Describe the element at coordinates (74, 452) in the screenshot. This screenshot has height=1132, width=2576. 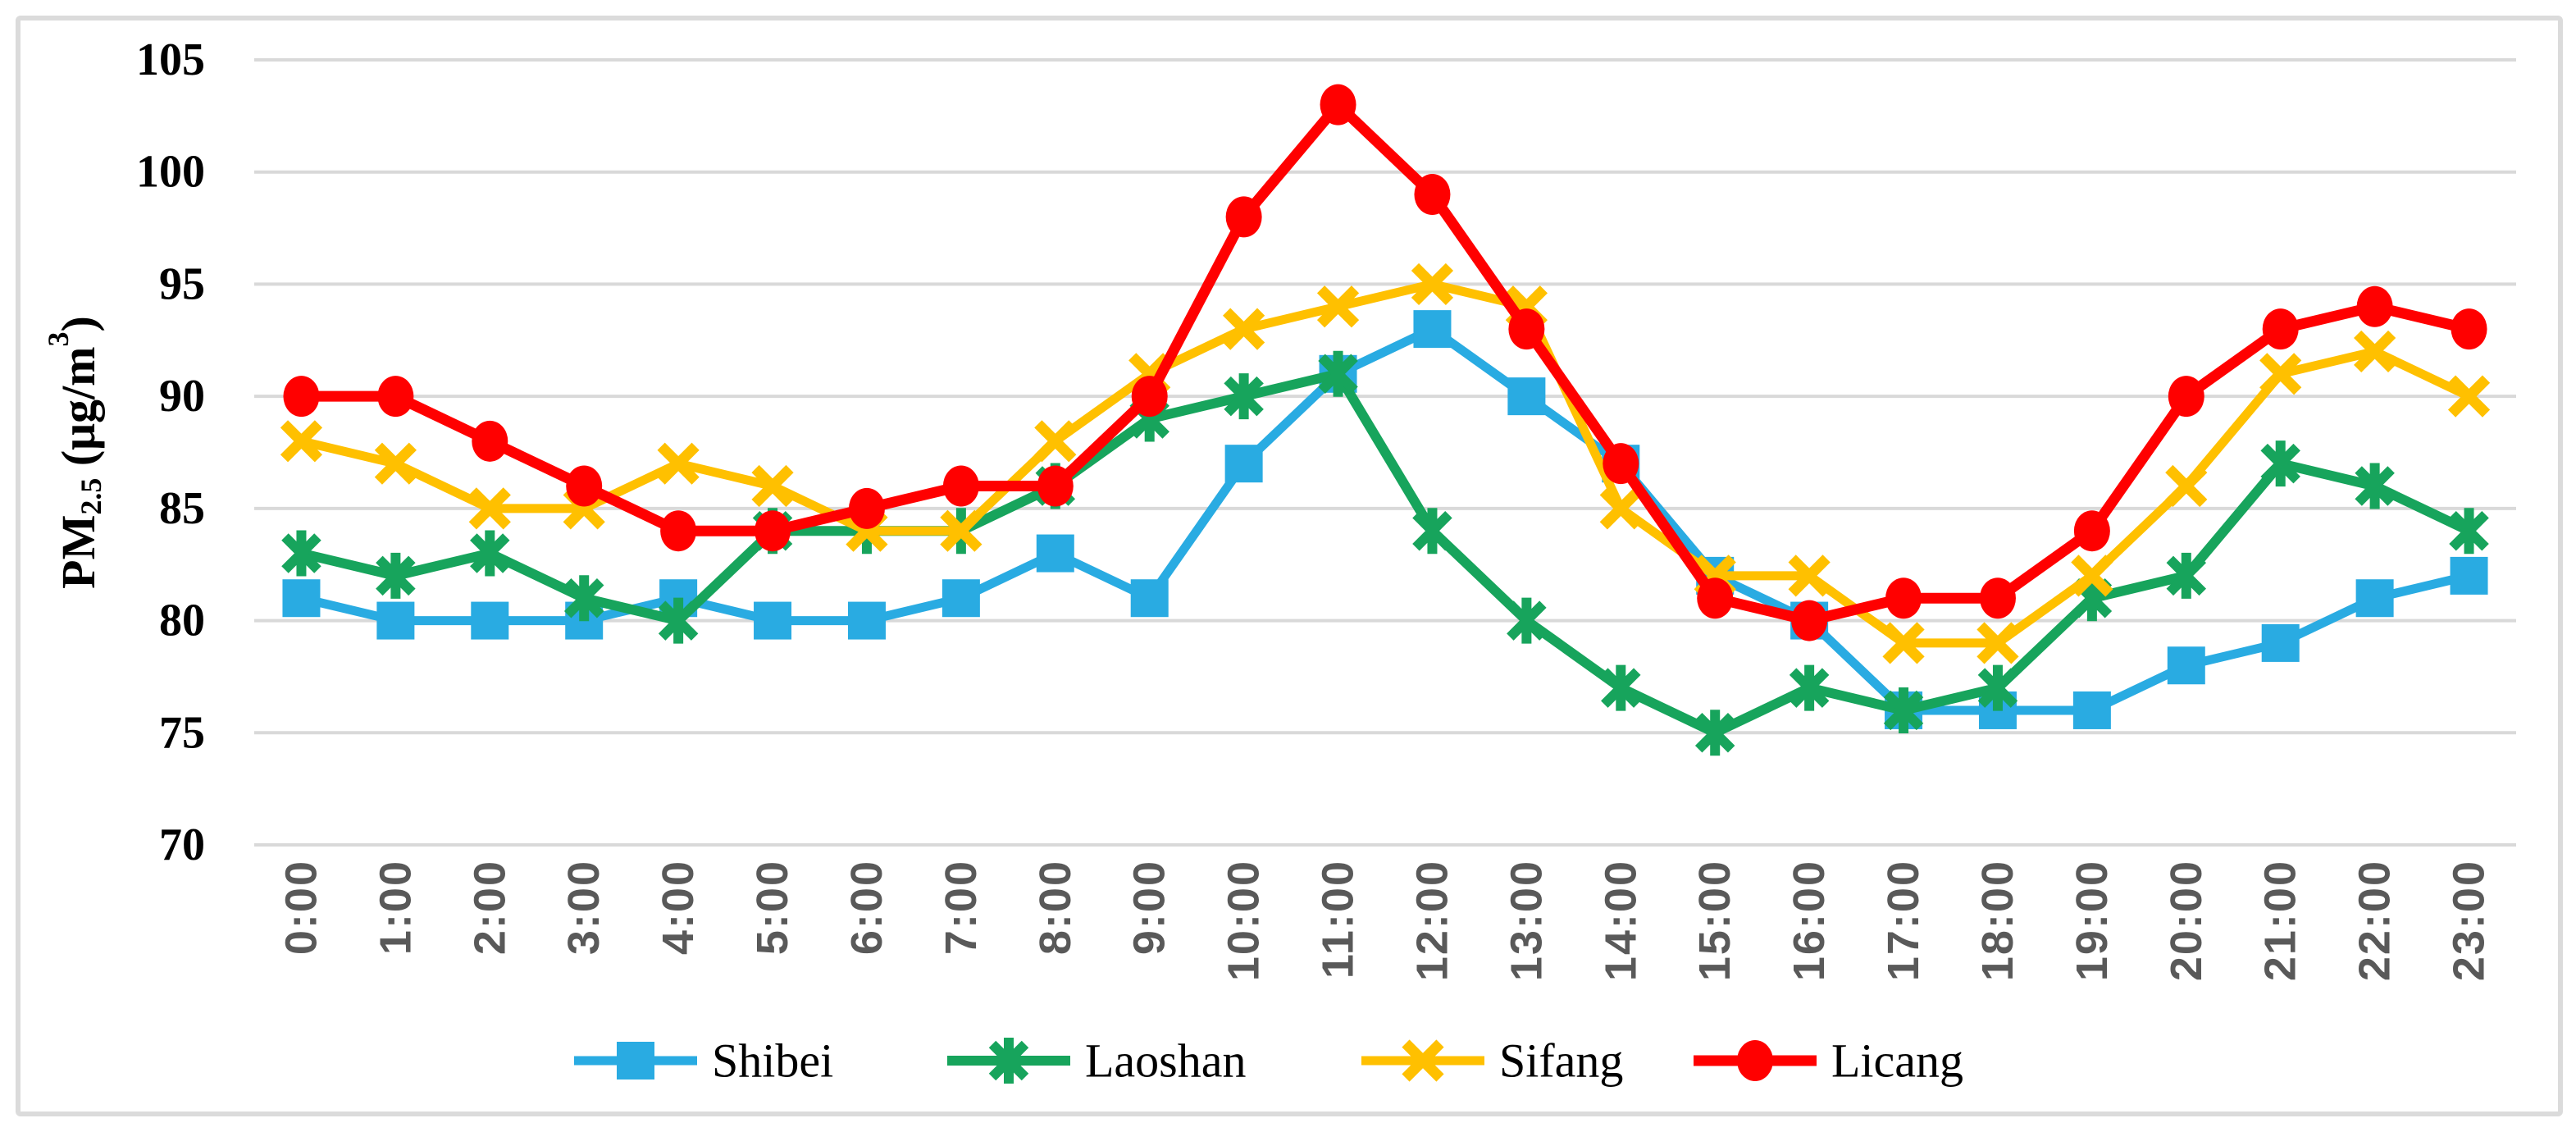
I see `y-axis-title: PM2.5 (μg/m3)` at that location.